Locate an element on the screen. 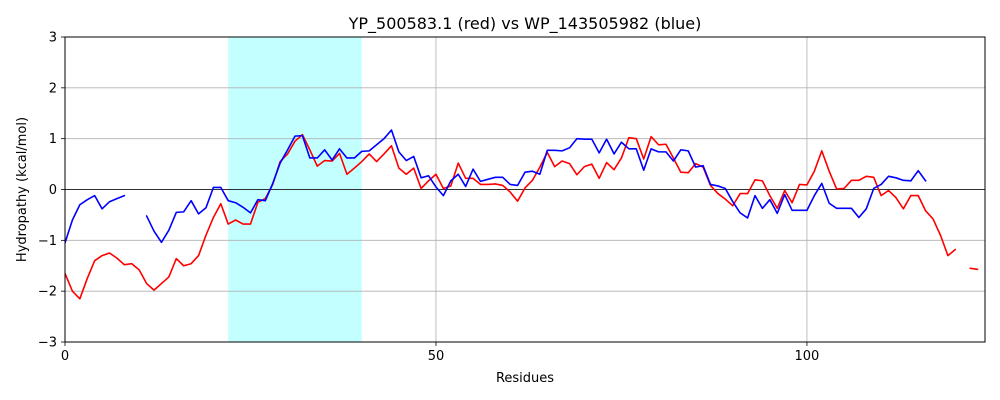 Image resolution: width=1000 pixels, height=400 pixels. y-tick-label: −1 is located at coordinates (47, 241).